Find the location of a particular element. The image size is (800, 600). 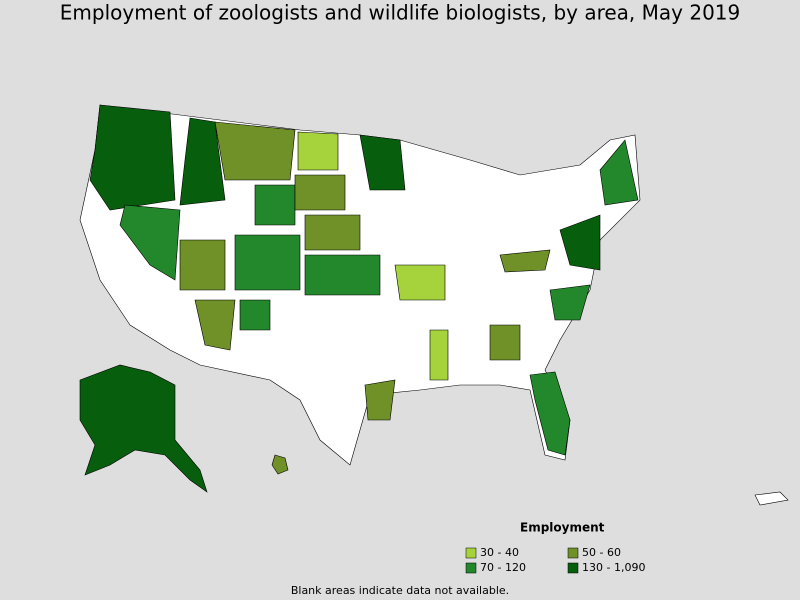

region-northwest is located at coordinates (132, 157).